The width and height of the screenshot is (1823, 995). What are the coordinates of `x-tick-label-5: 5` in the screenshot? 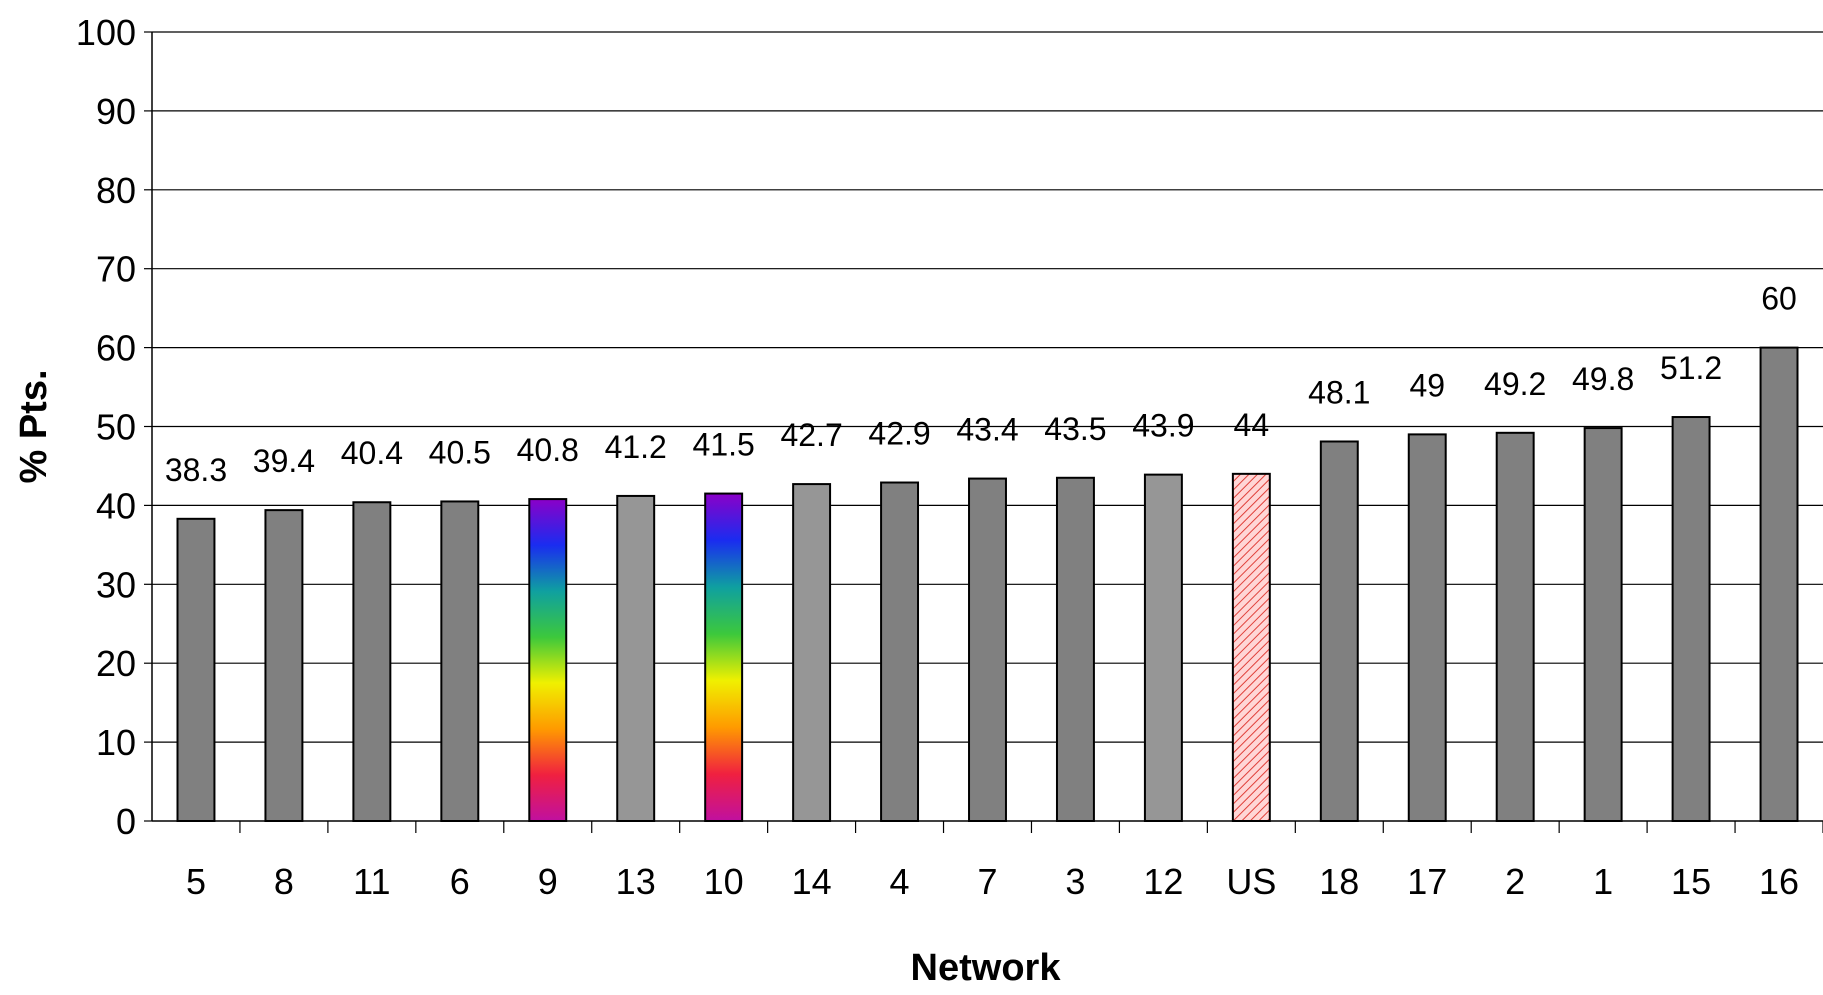 It's located at (196, 881).